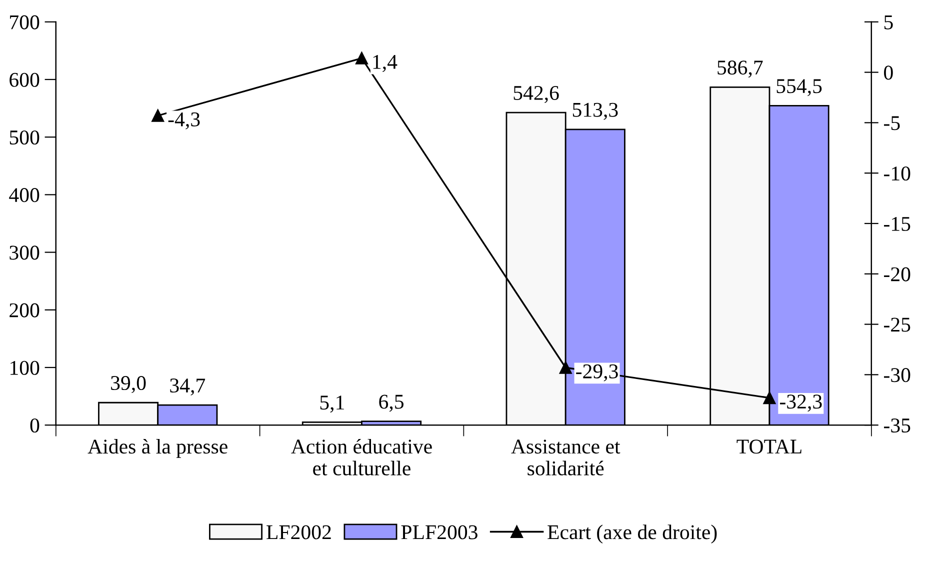  Describe the element at coordinates (769, 447) in the screenshot. I see `x-tick-label: TOTAL` at that location.